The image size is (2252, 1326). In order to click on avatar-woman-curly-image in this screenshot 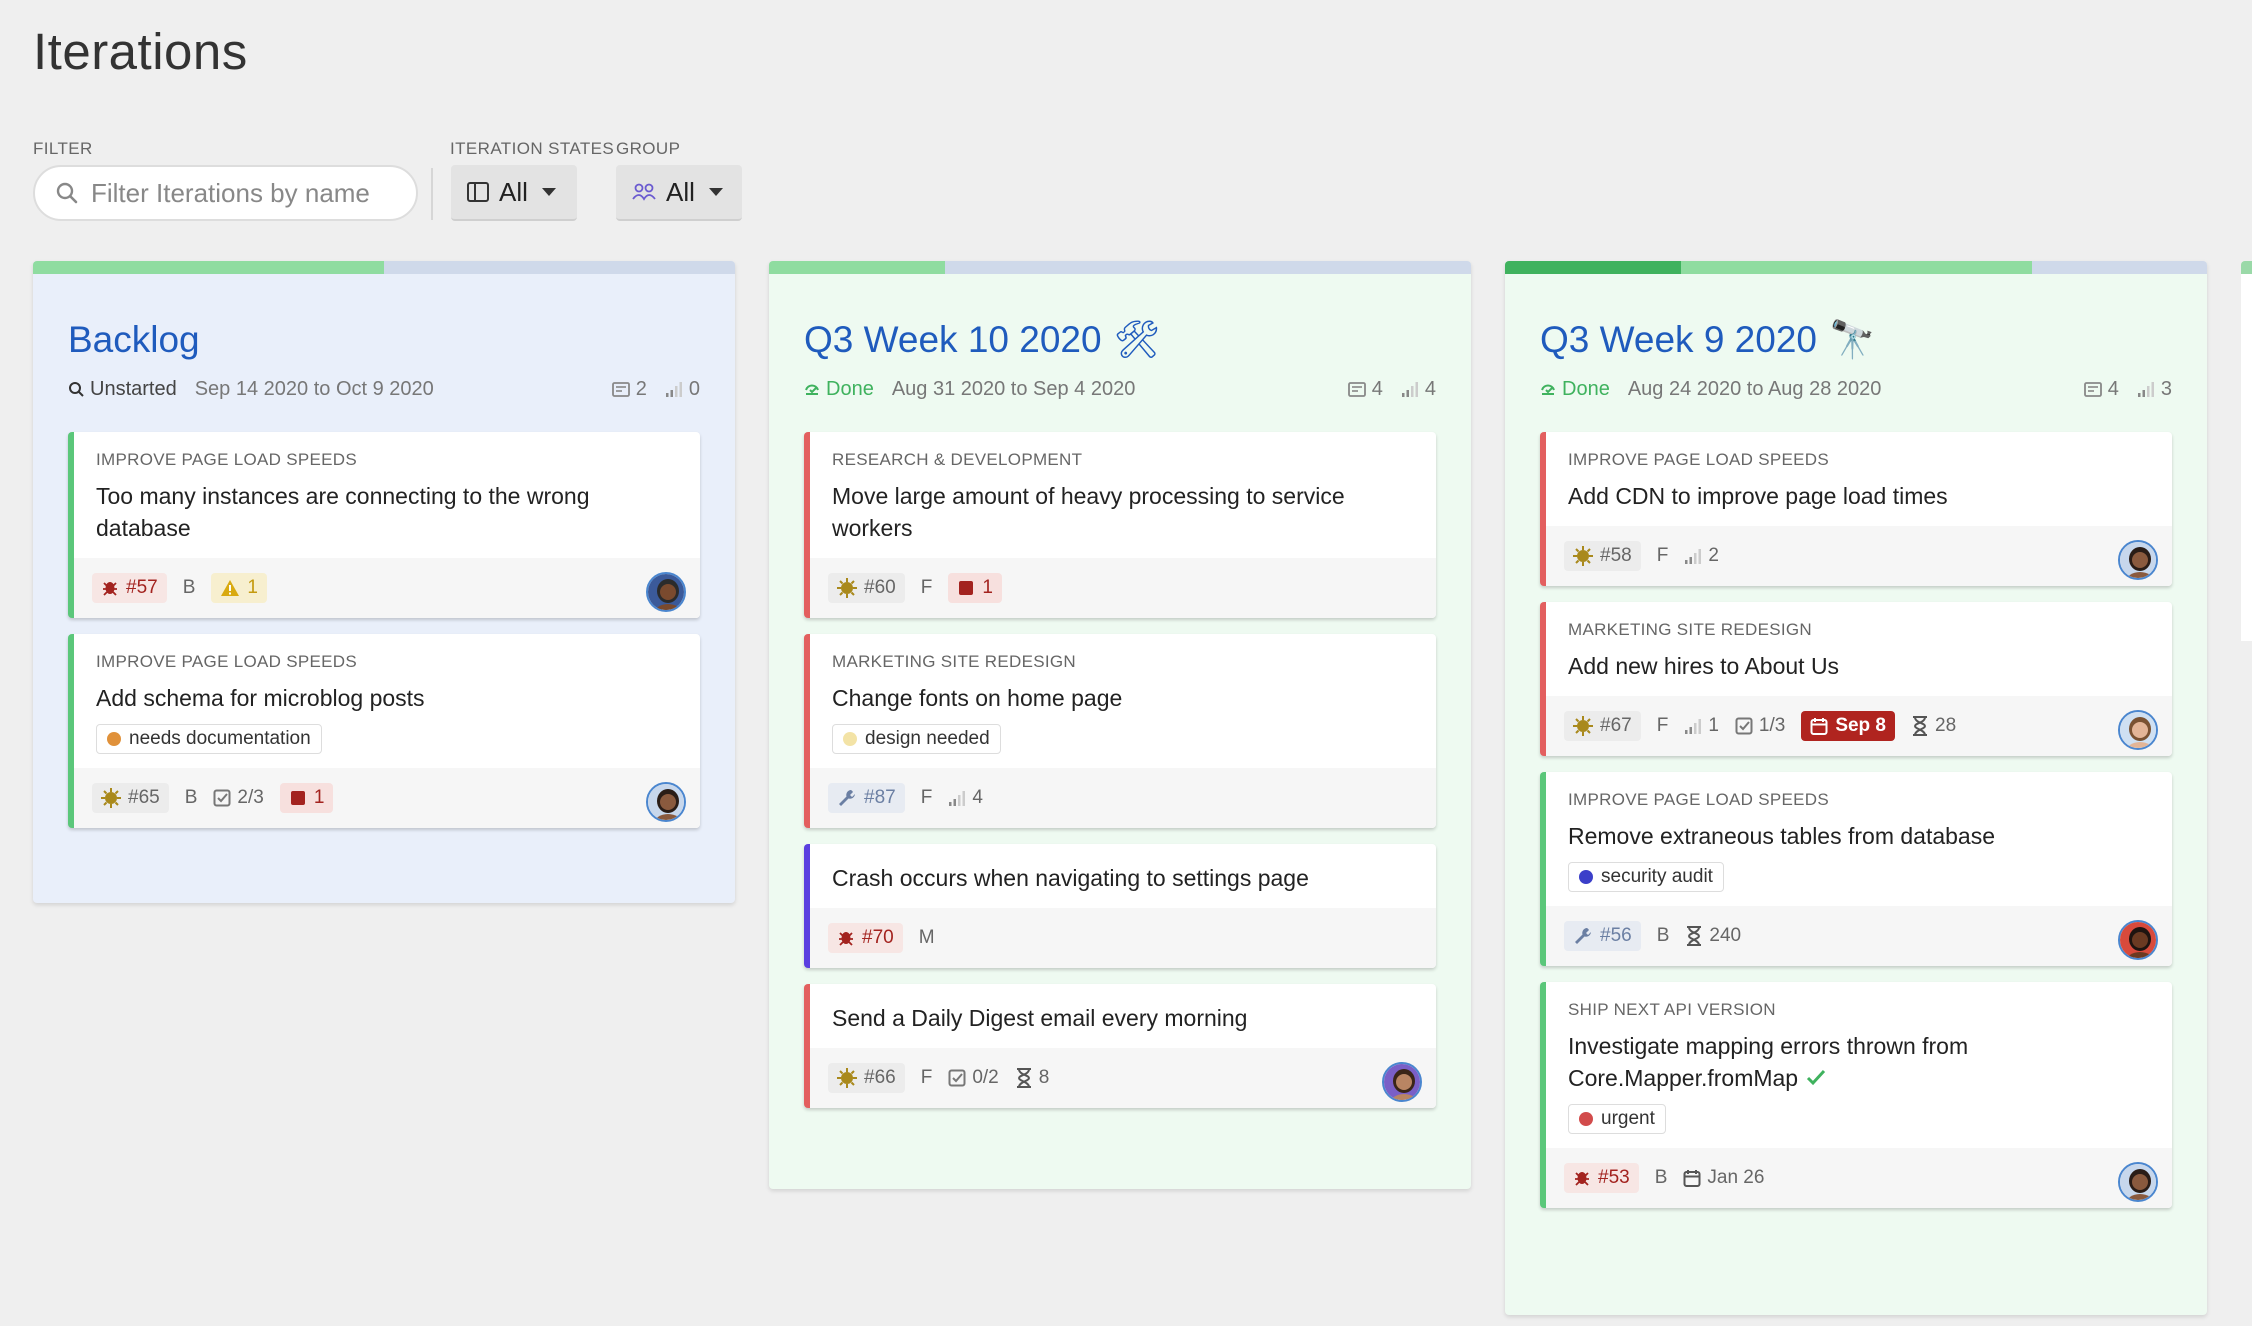, I will do `click(1402, 1082)`.